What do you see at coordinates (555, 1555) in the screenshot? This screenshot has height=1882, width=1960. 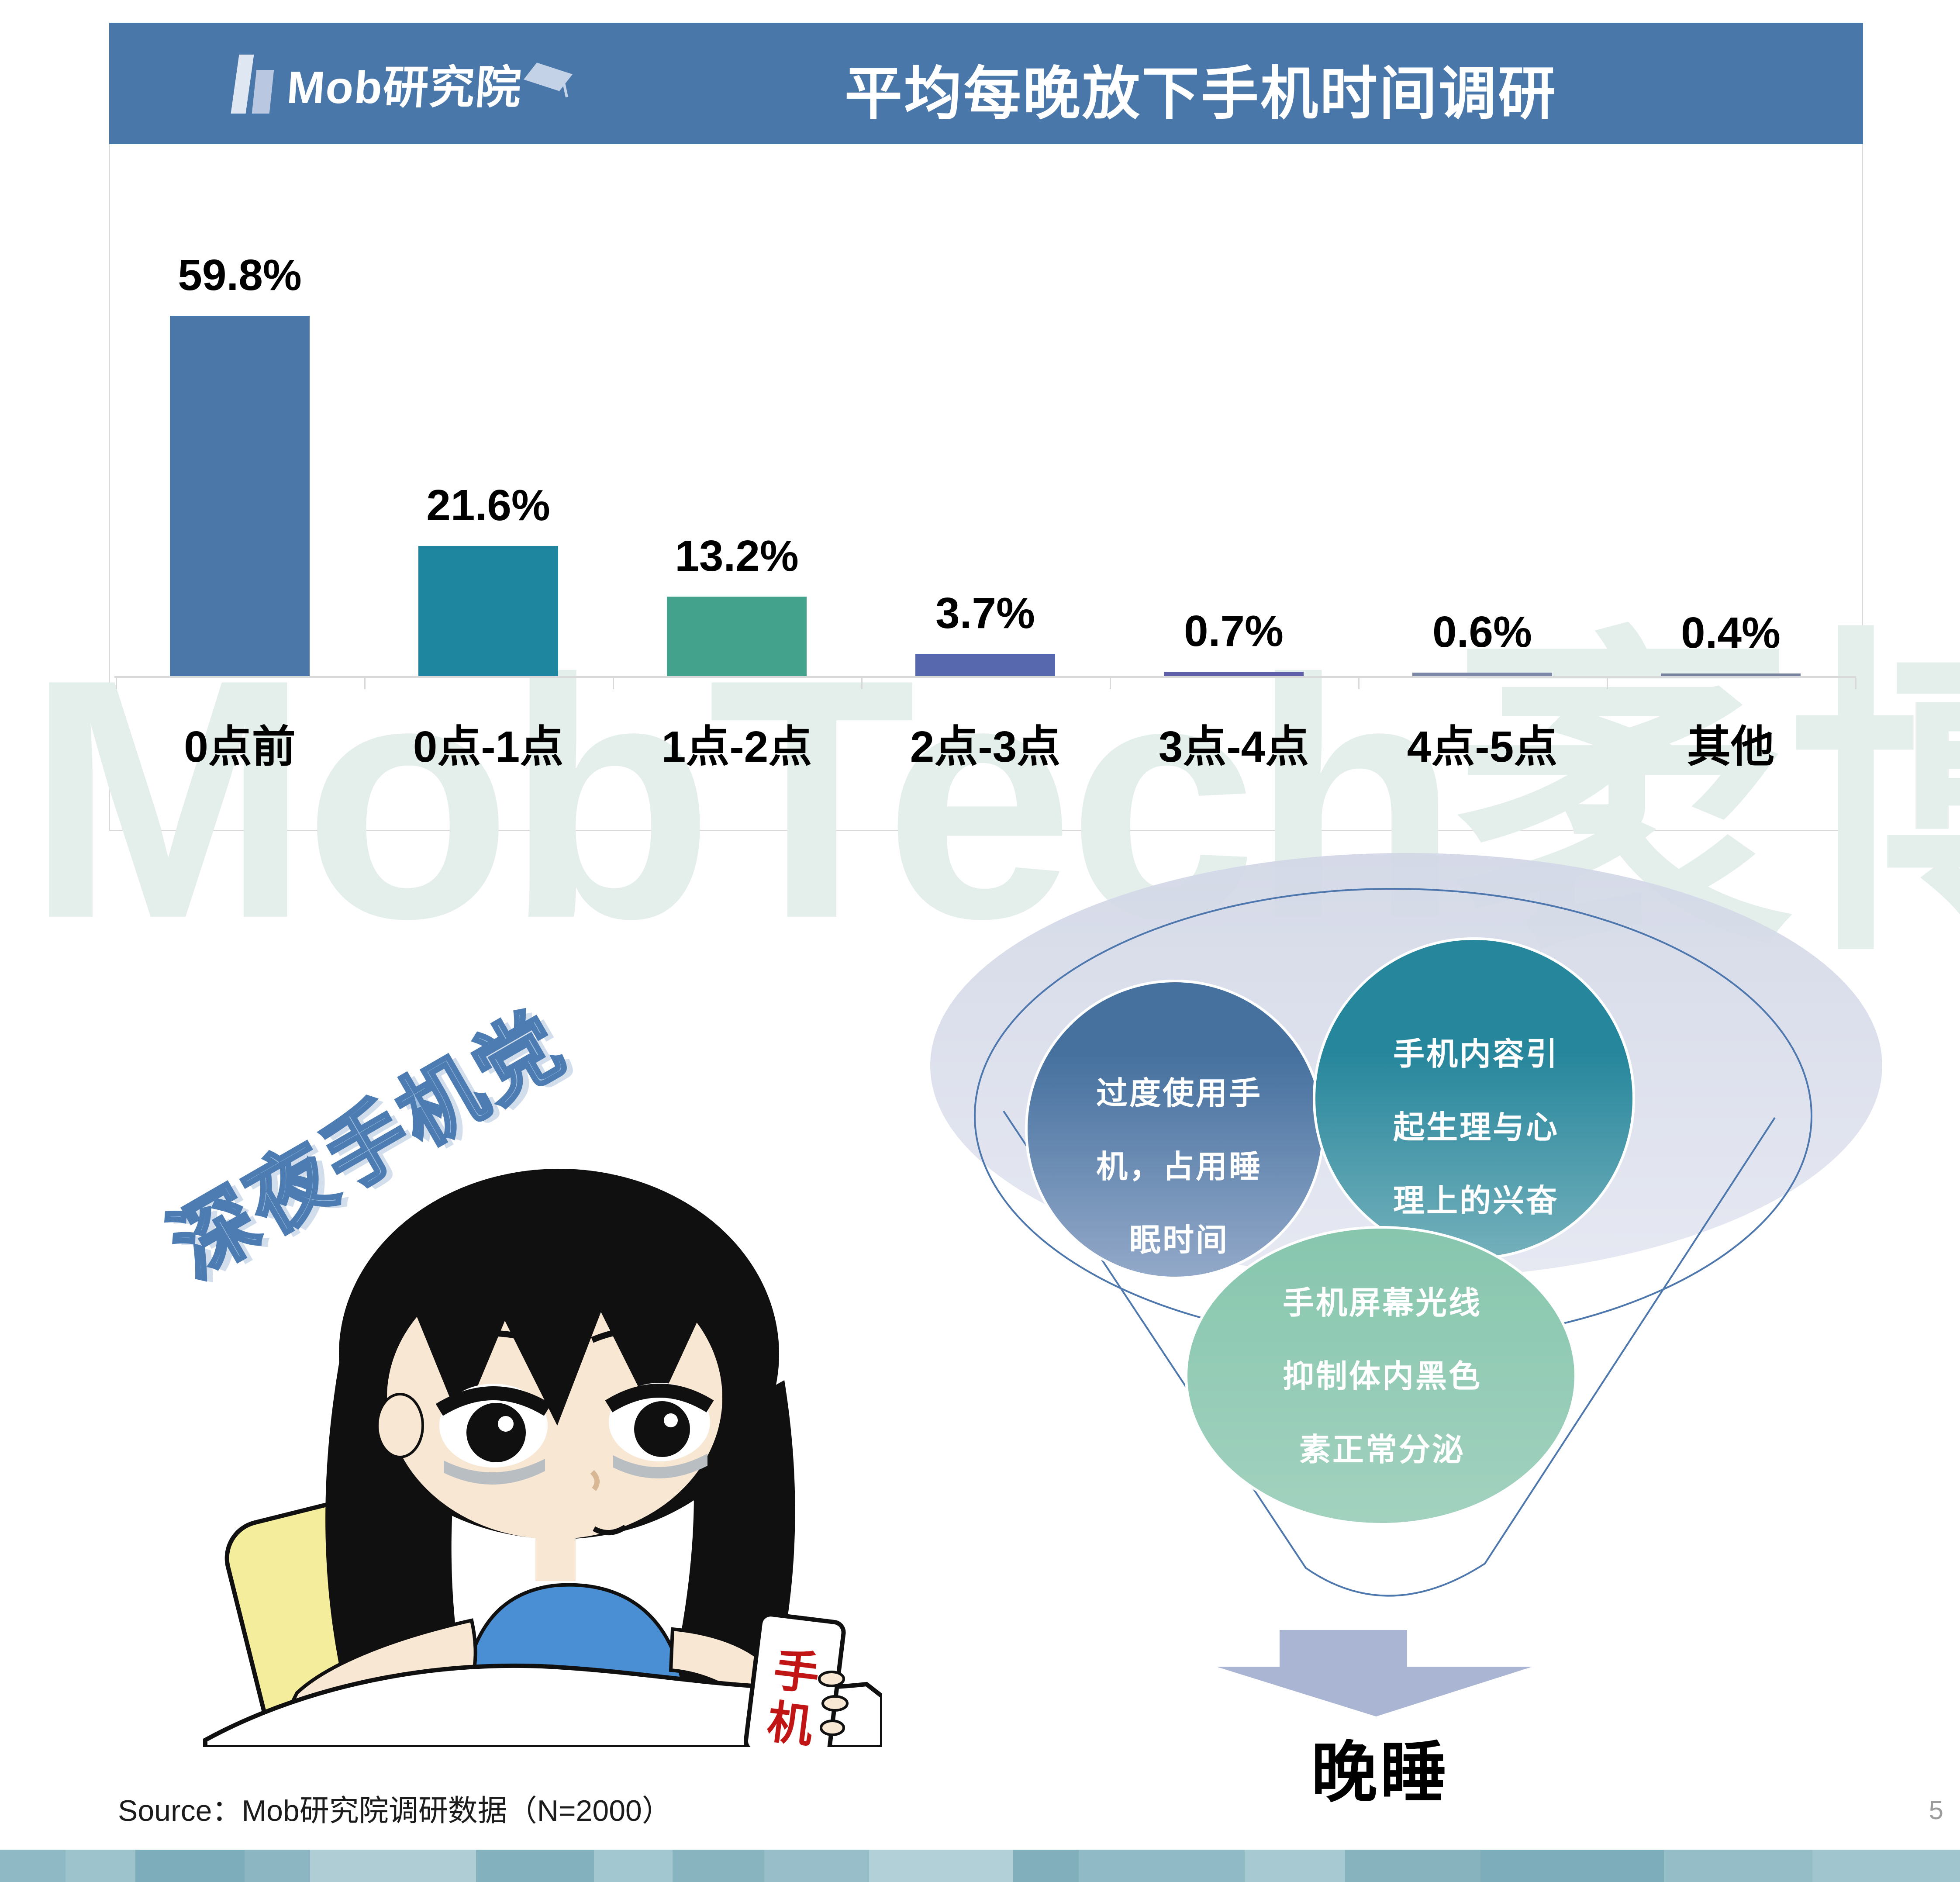 I see `neck` at bounding box center [555, 1555].